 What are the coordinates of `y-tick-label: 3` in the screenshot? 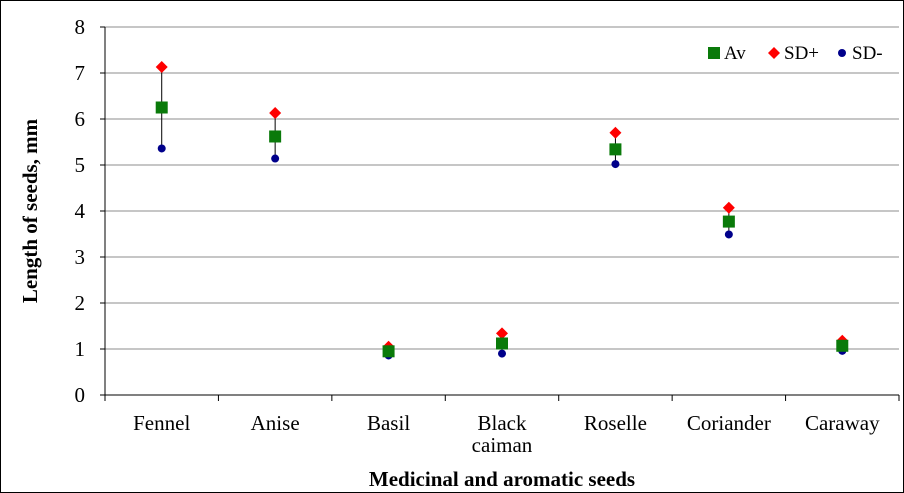 It's located at (80, 257).